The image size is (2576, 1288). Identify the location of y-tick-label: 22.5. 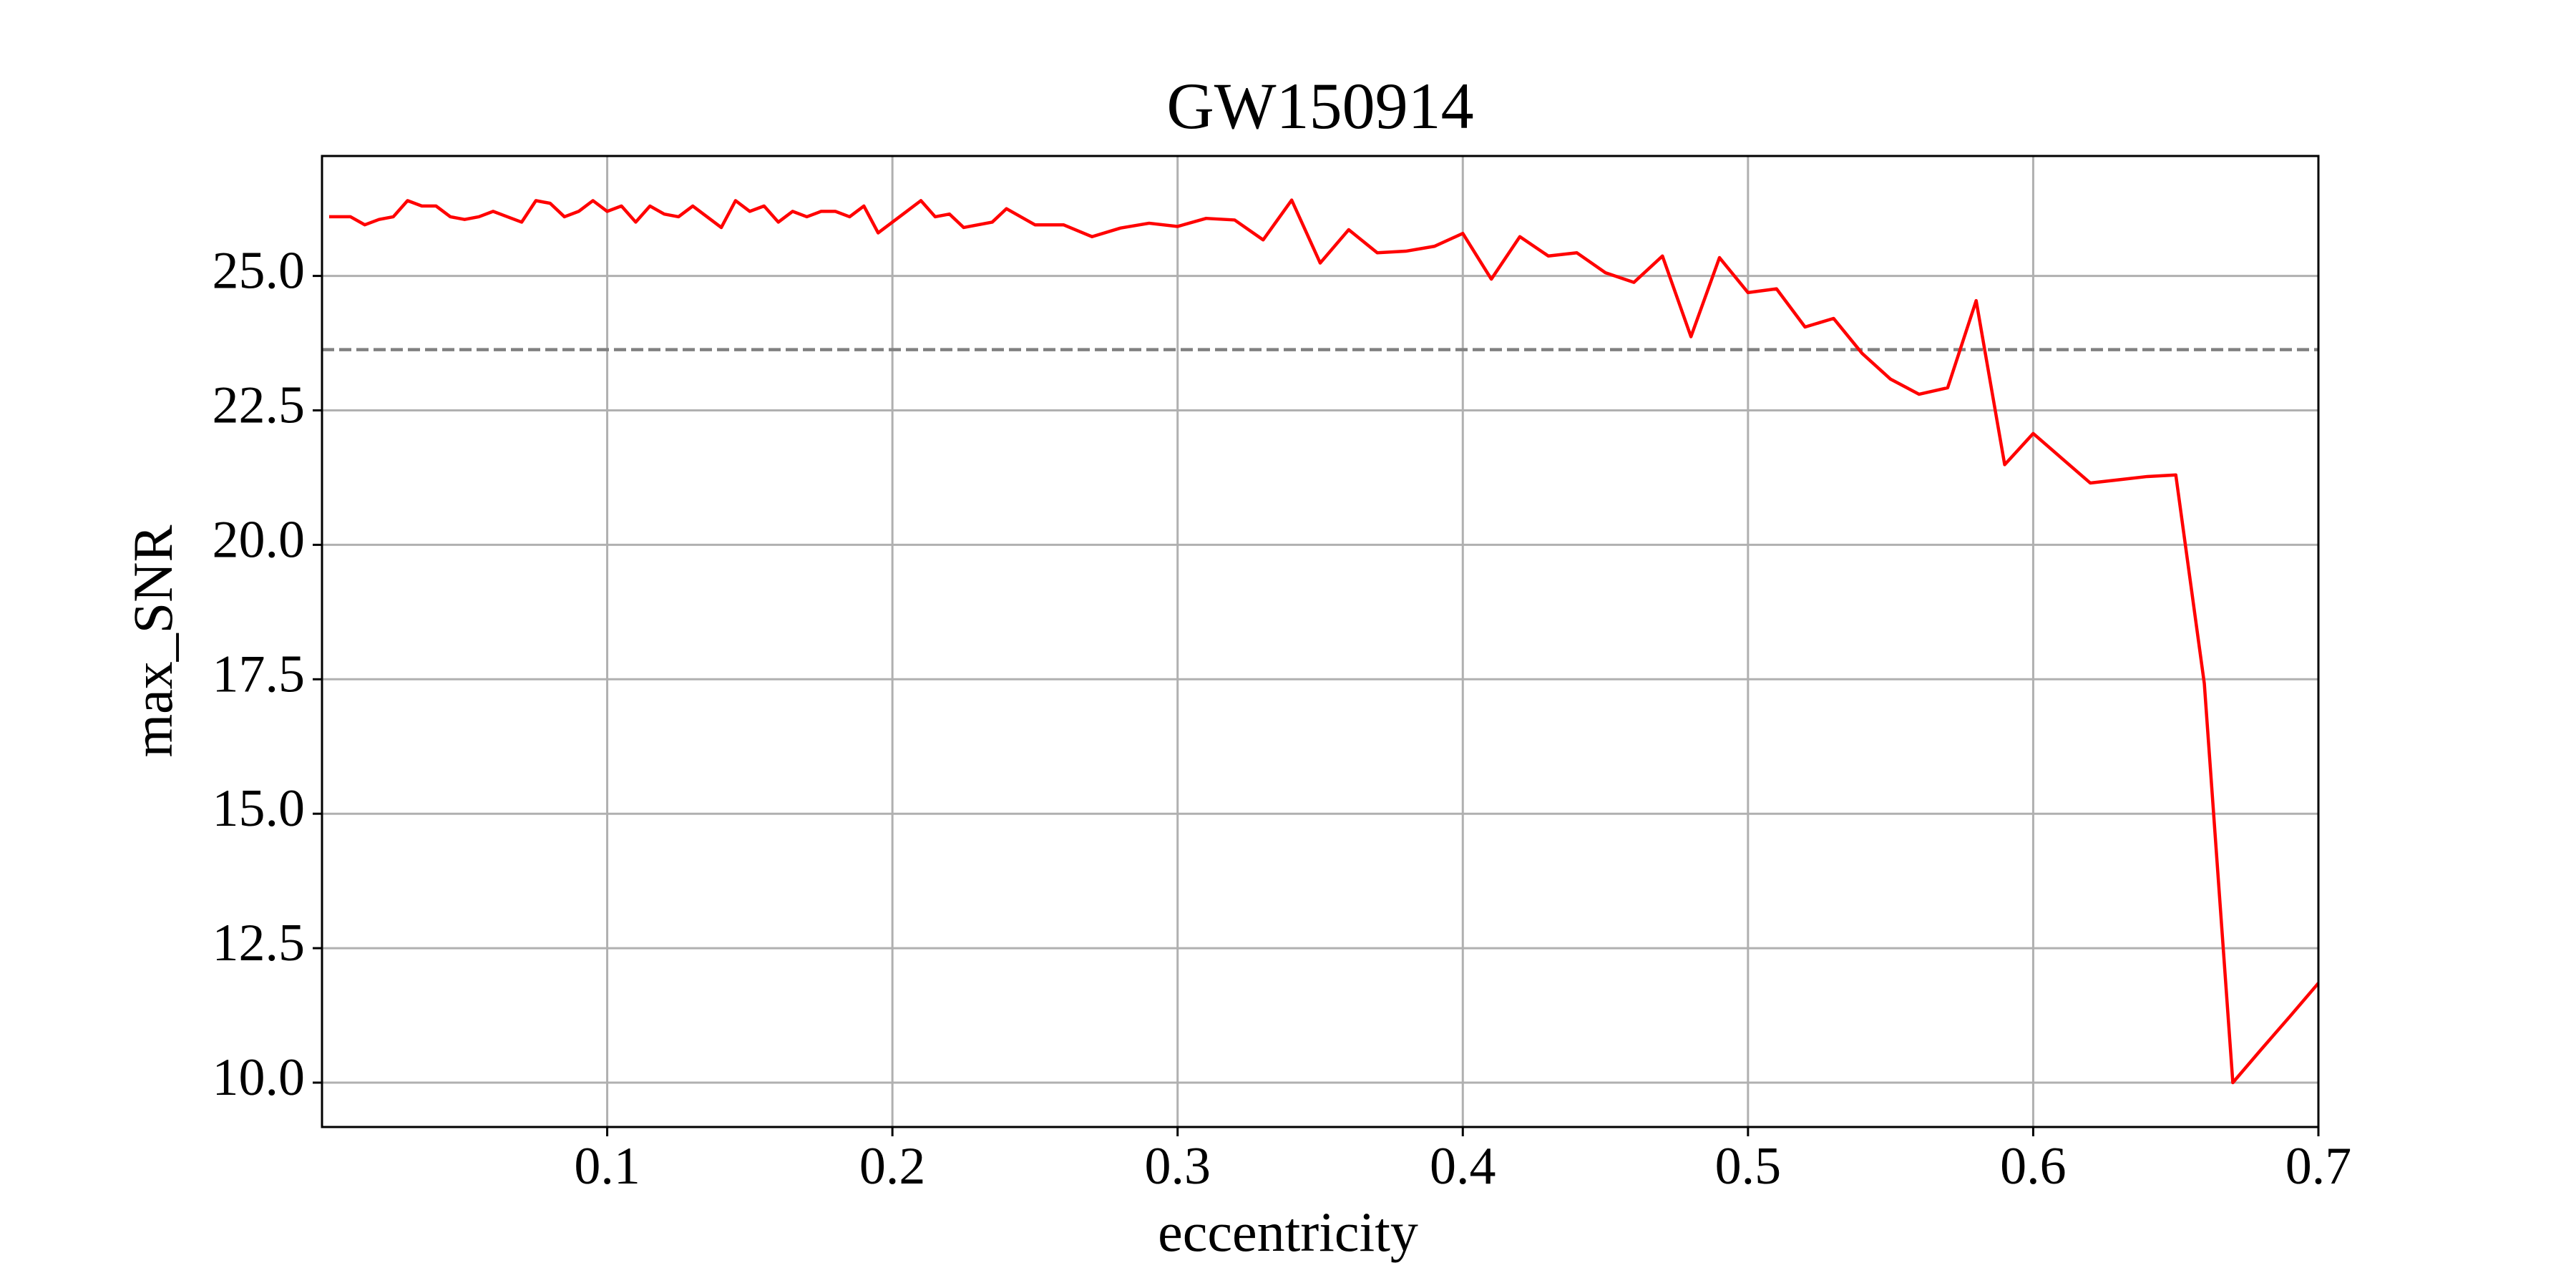
(259, 405).